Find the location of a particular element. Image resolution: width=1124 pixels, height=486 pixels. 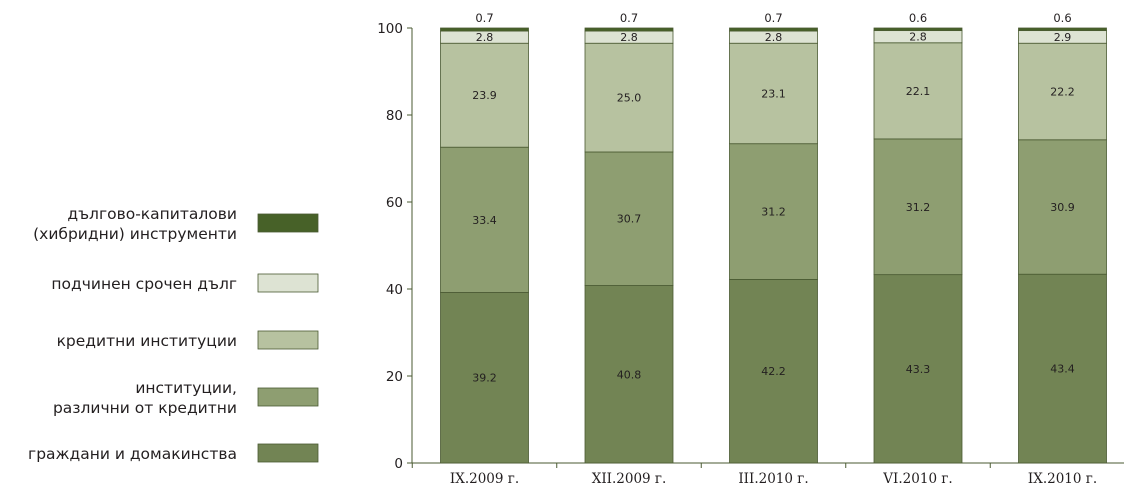

data-label: 43.4 is located at coordinates (1062, 369).